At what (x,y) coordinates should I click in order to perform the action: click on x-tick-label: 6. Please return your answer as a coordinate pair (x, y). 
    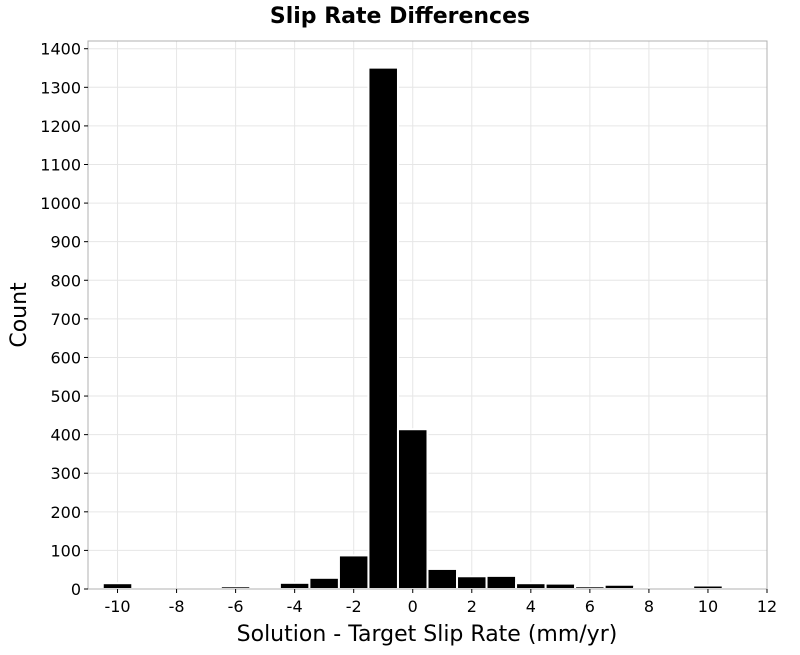
    Looking at the image, I should click on (590, 606).